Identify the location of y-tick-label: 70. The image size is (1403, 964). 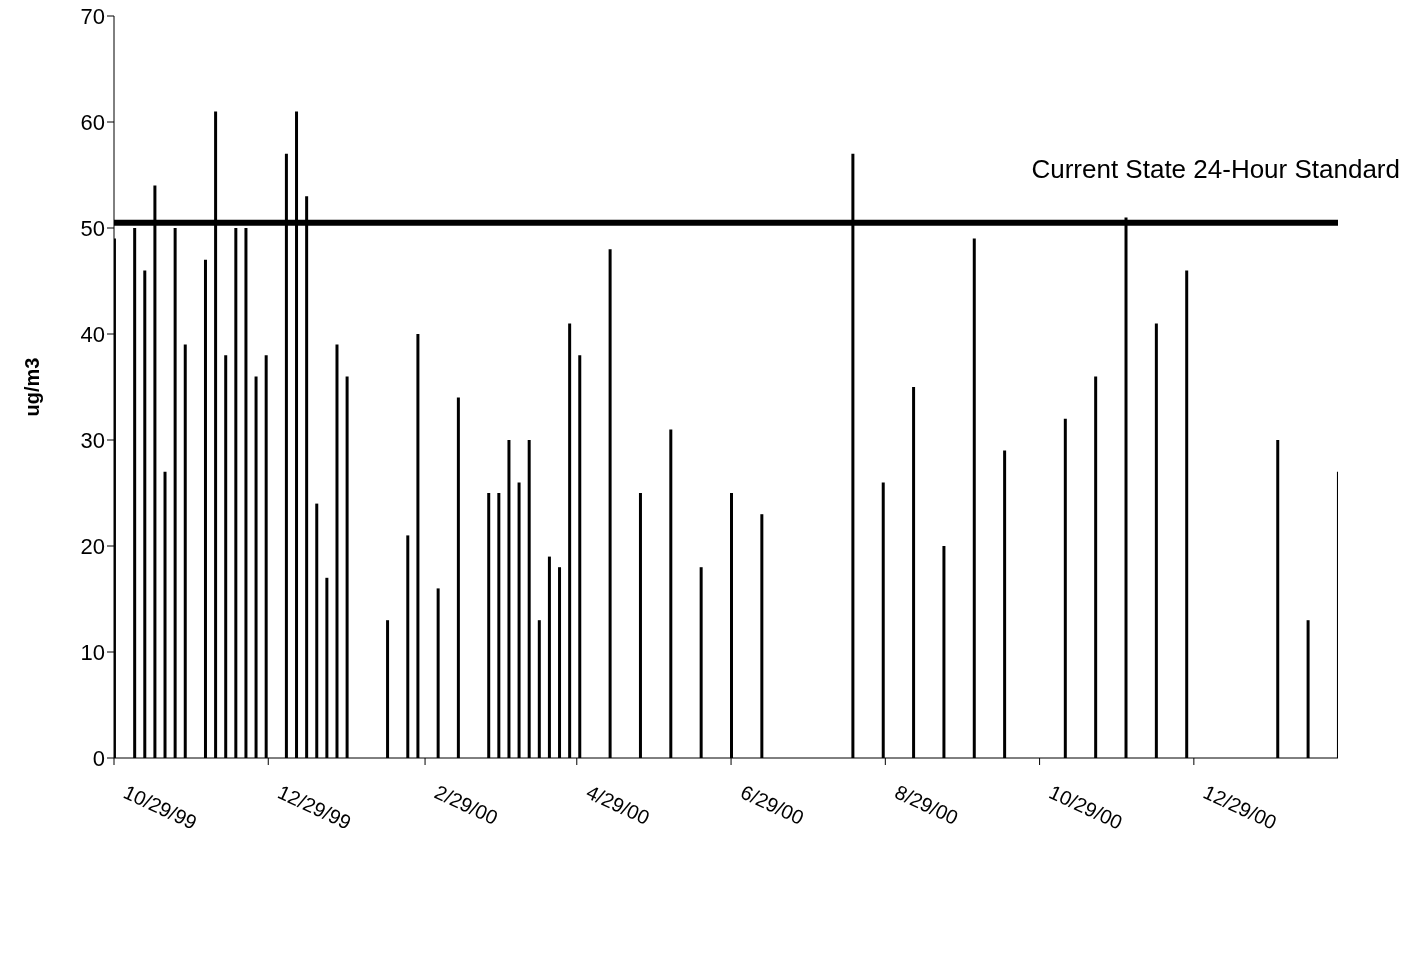
(92, 16).